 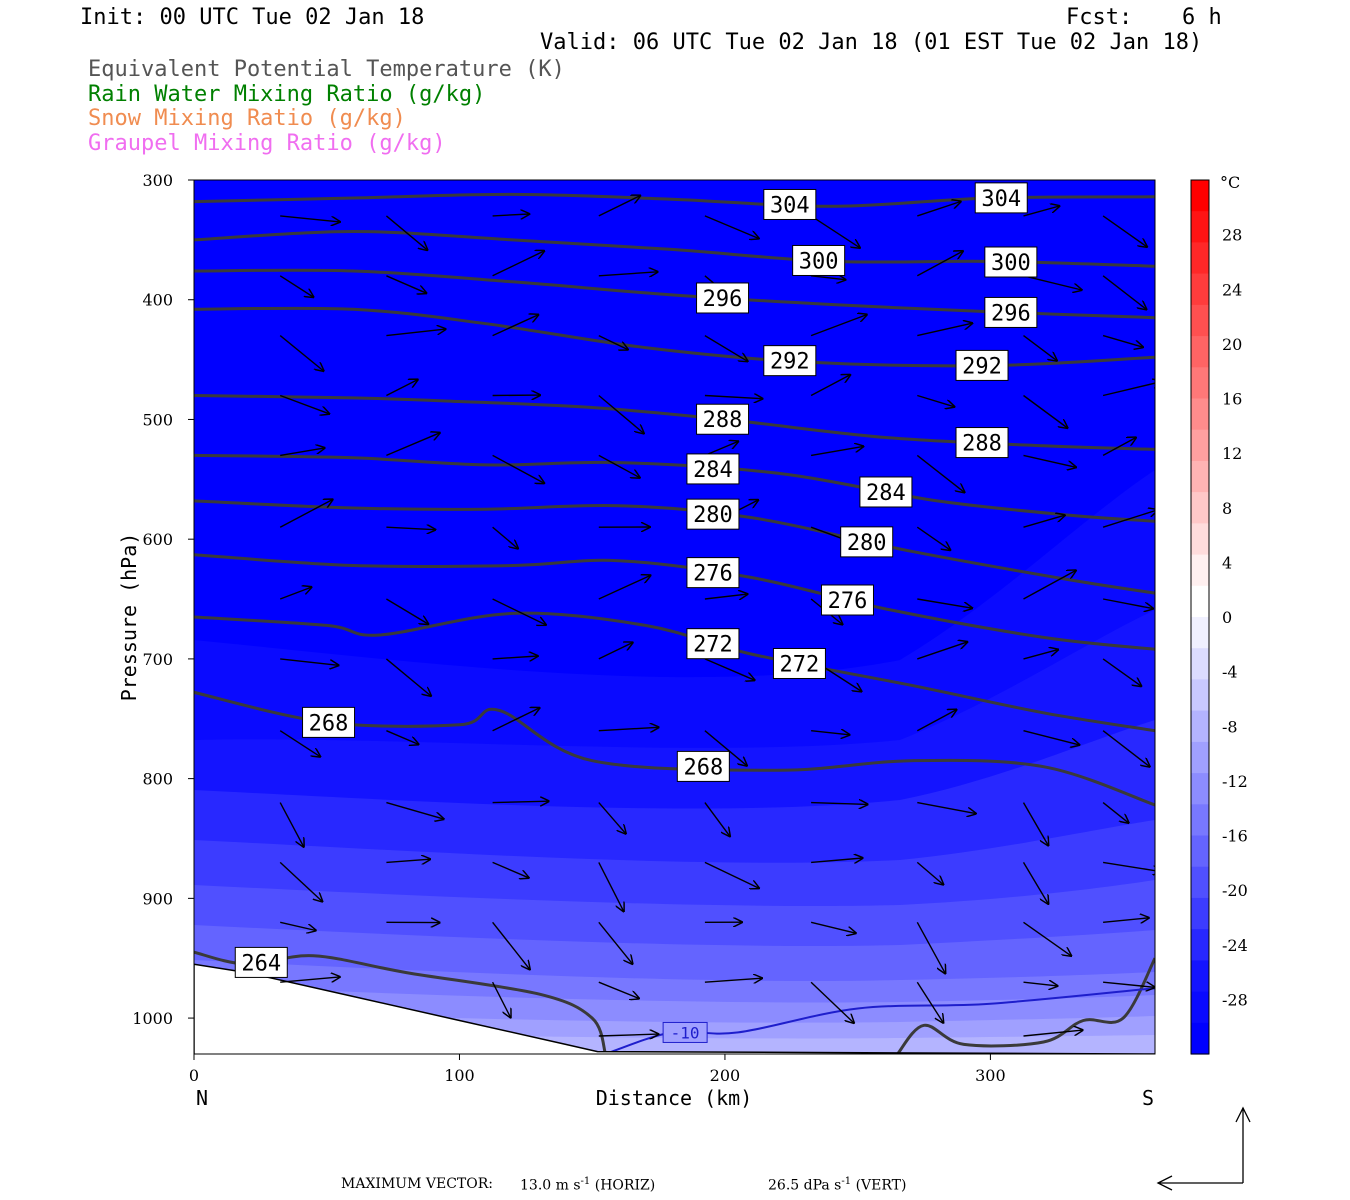 What do you see at coordinates (837, 1185) in the screenshot?
I see `max-vector-vert: 26.5 dPa s-1 (VERT)` at bounding box center [837, 1185].